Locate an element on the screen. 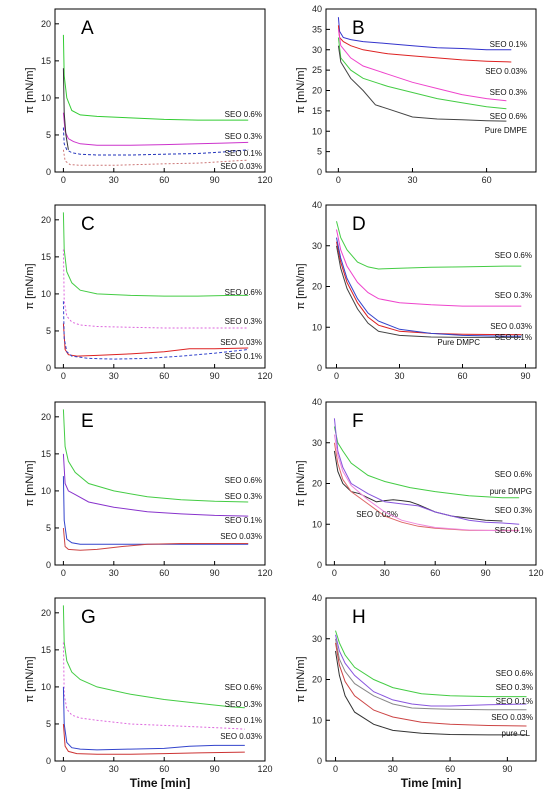 The image size is (550, 789). panel-letter: B is located at coordinates (358, 28).